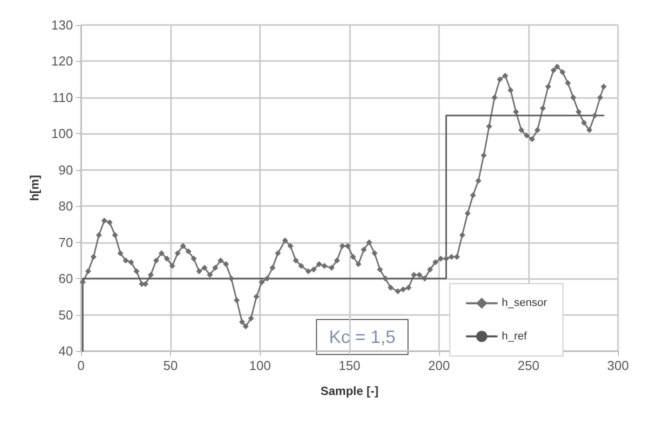  What do you see at coordinates (62, 97) in the screenshot?
I see `y-tick-label: 110` at bounding box center [62, 97].